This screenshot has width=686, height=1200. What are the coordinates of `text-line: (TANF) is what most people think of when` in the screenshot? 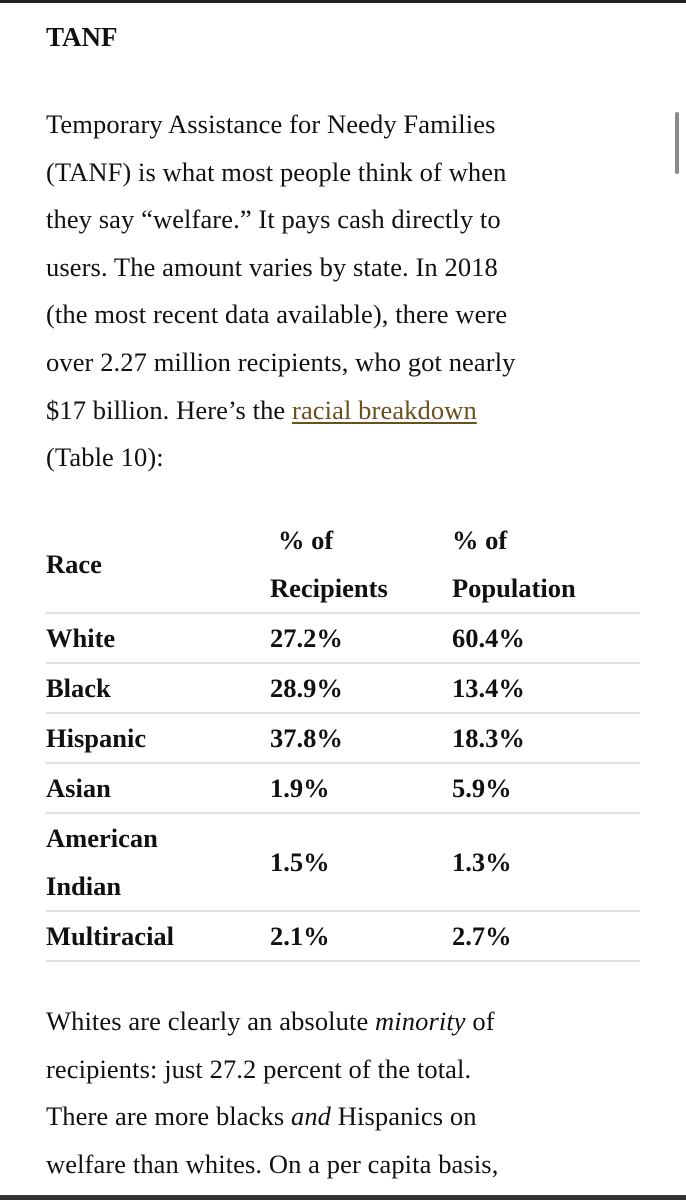 It's located at (276, 171).